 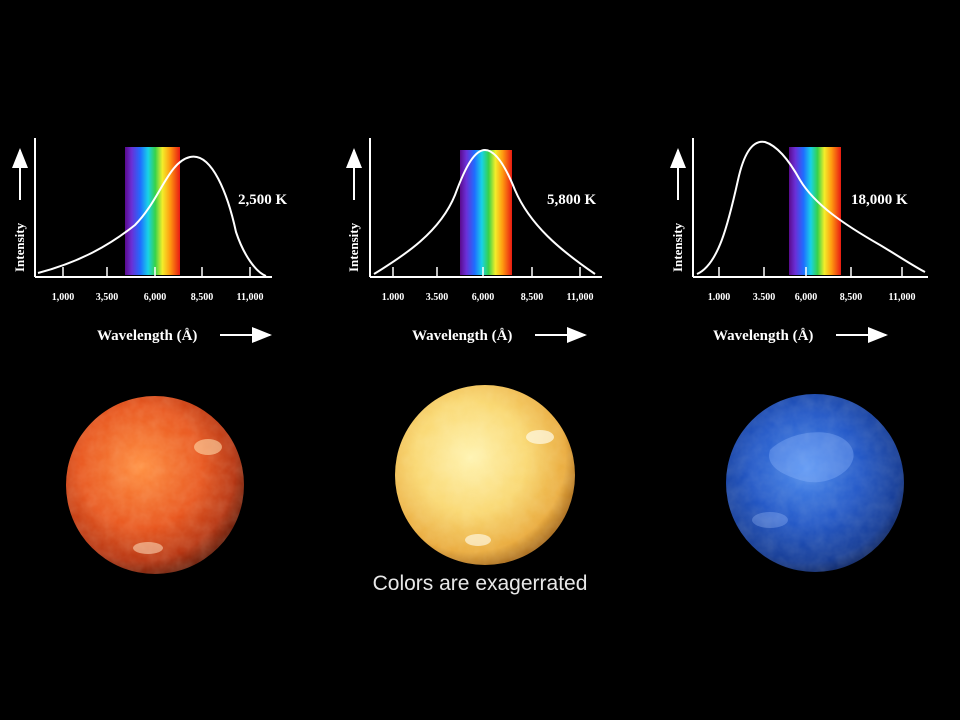 What do you see at coordinates (155, 485) in the screenshot?
I see `cool-star-image` at bounding box center [155, 485].